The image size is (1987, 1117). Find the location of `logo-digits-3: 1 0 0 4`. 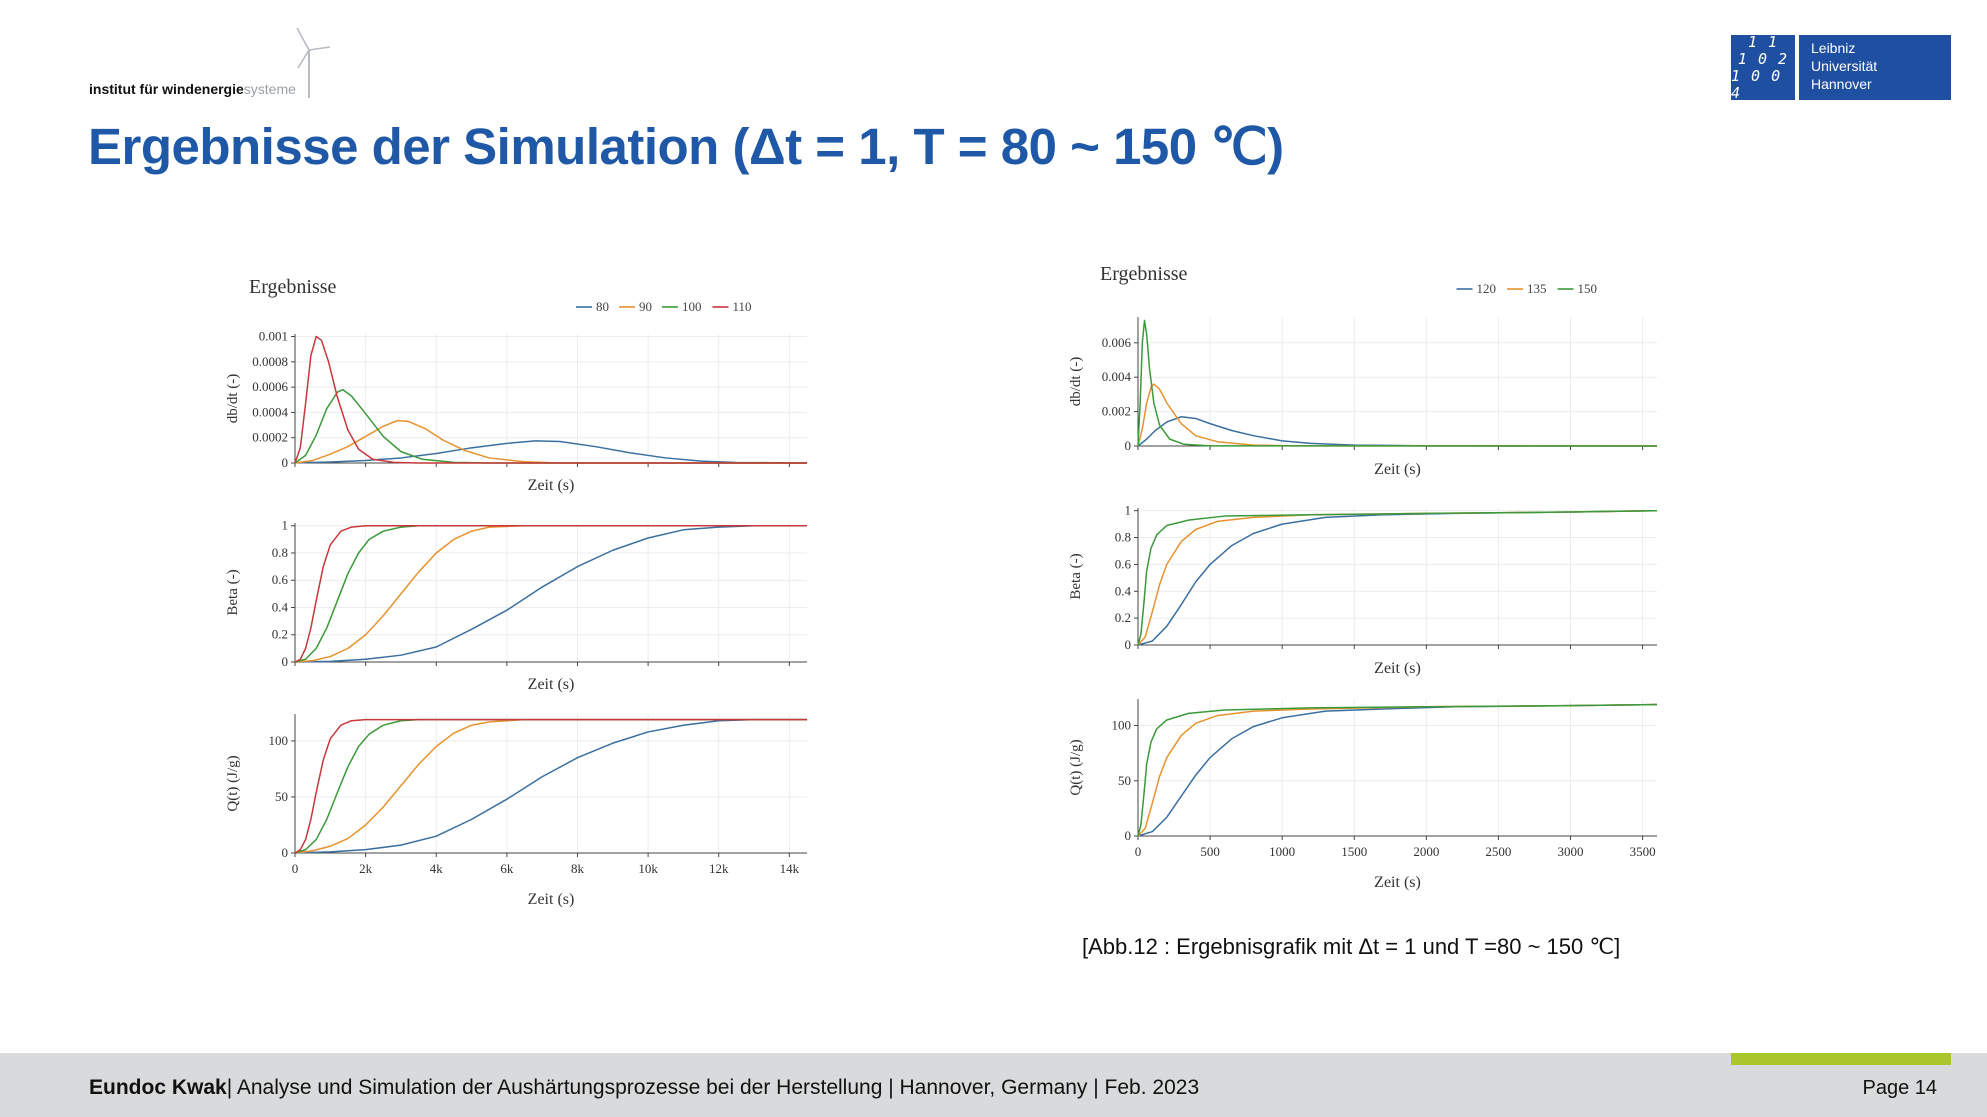

logo-digits-3: 1 0 0 4 is located at coordinates (1756, 84).